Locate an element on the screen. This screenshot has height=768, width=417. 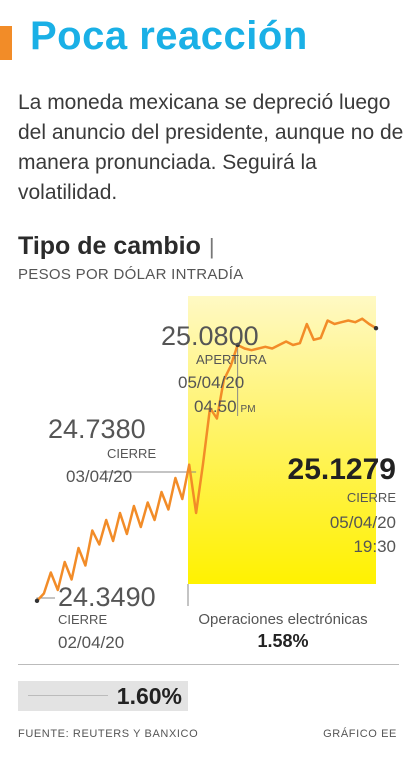
electronic-label: Operaciones electrónicas is located at coordinates (282, 619).